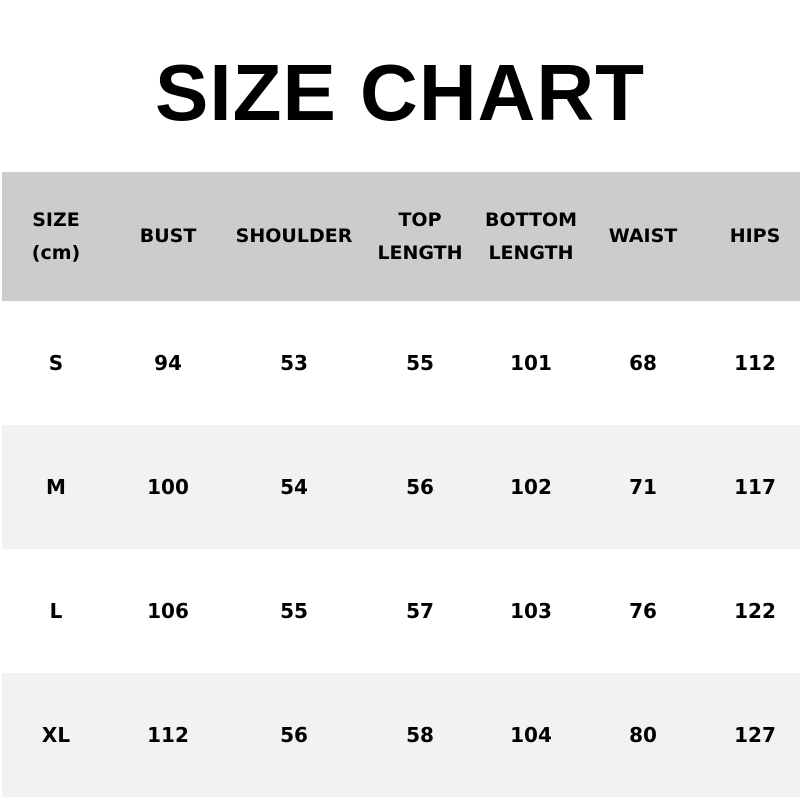 The height and width of the screenshot is (800, 800). I want to click on header-size-unit: (cm), so click(56, 252).